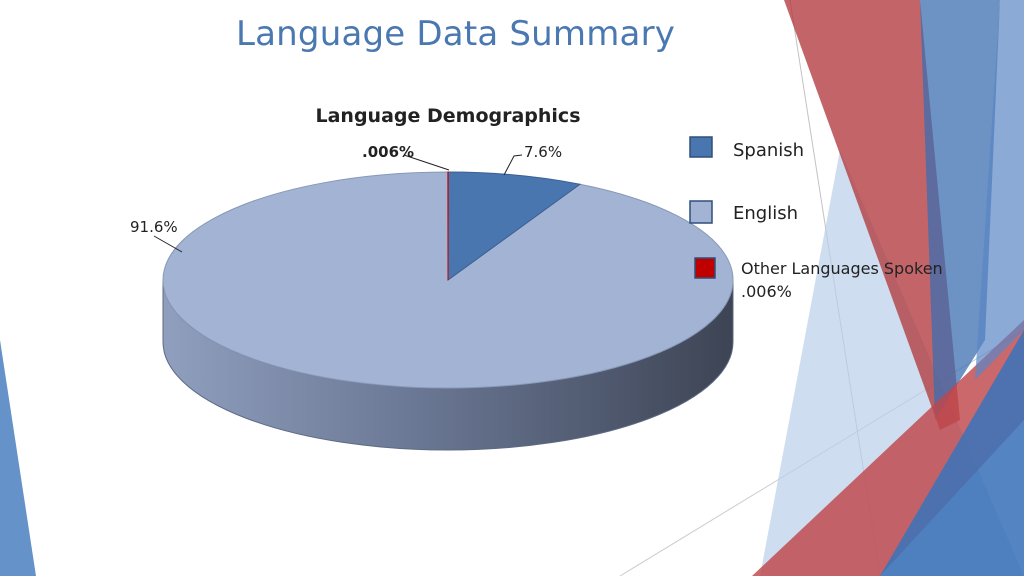  Describe the element at coordinates (842, 268) in the screenshot. I see `legend-label-other: Other Languages Spoken` at that location.